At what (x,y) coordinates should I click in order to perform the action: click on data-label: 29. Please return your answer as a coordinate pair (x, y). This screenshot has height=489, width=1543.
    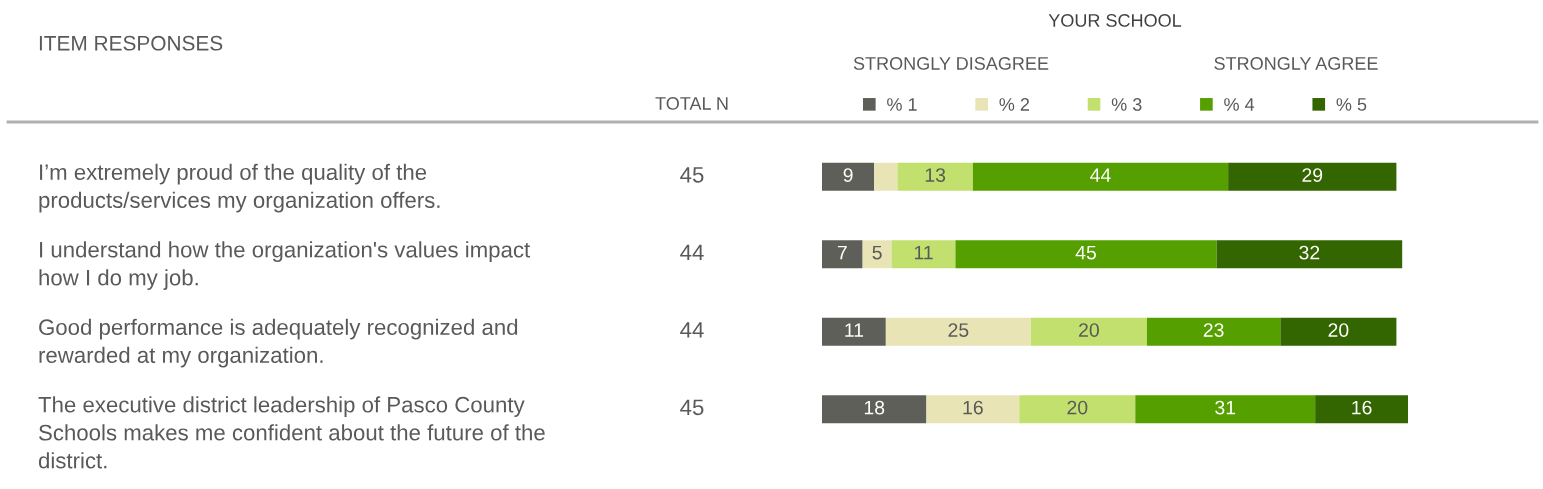
    Looking at the image, I should click on (1312, 175).